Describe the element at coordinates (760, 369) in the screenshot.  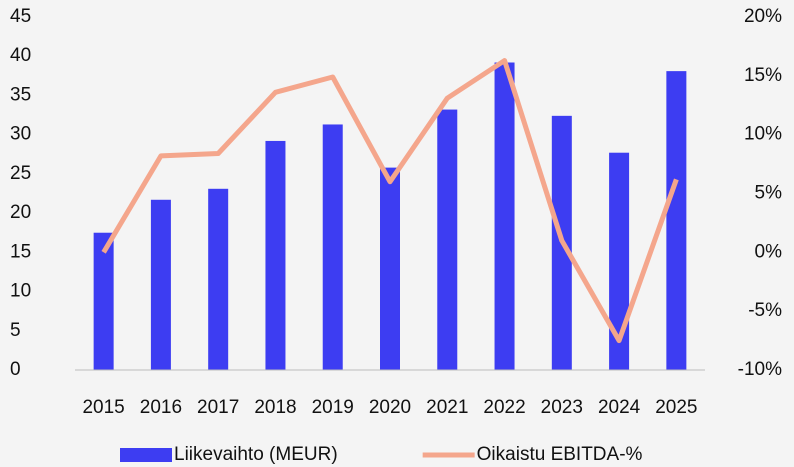
I see `y2-tick-label: -10%` at that location.